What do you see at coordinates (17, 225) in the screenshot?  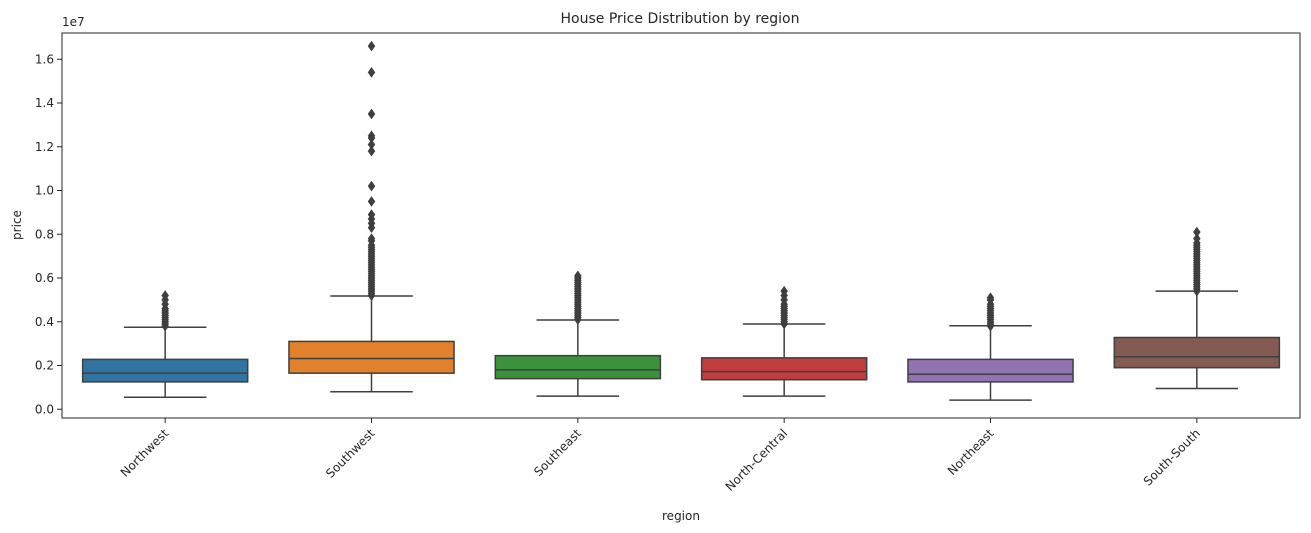 I see `y-axis-label: price` at bounding box center [17, 225].